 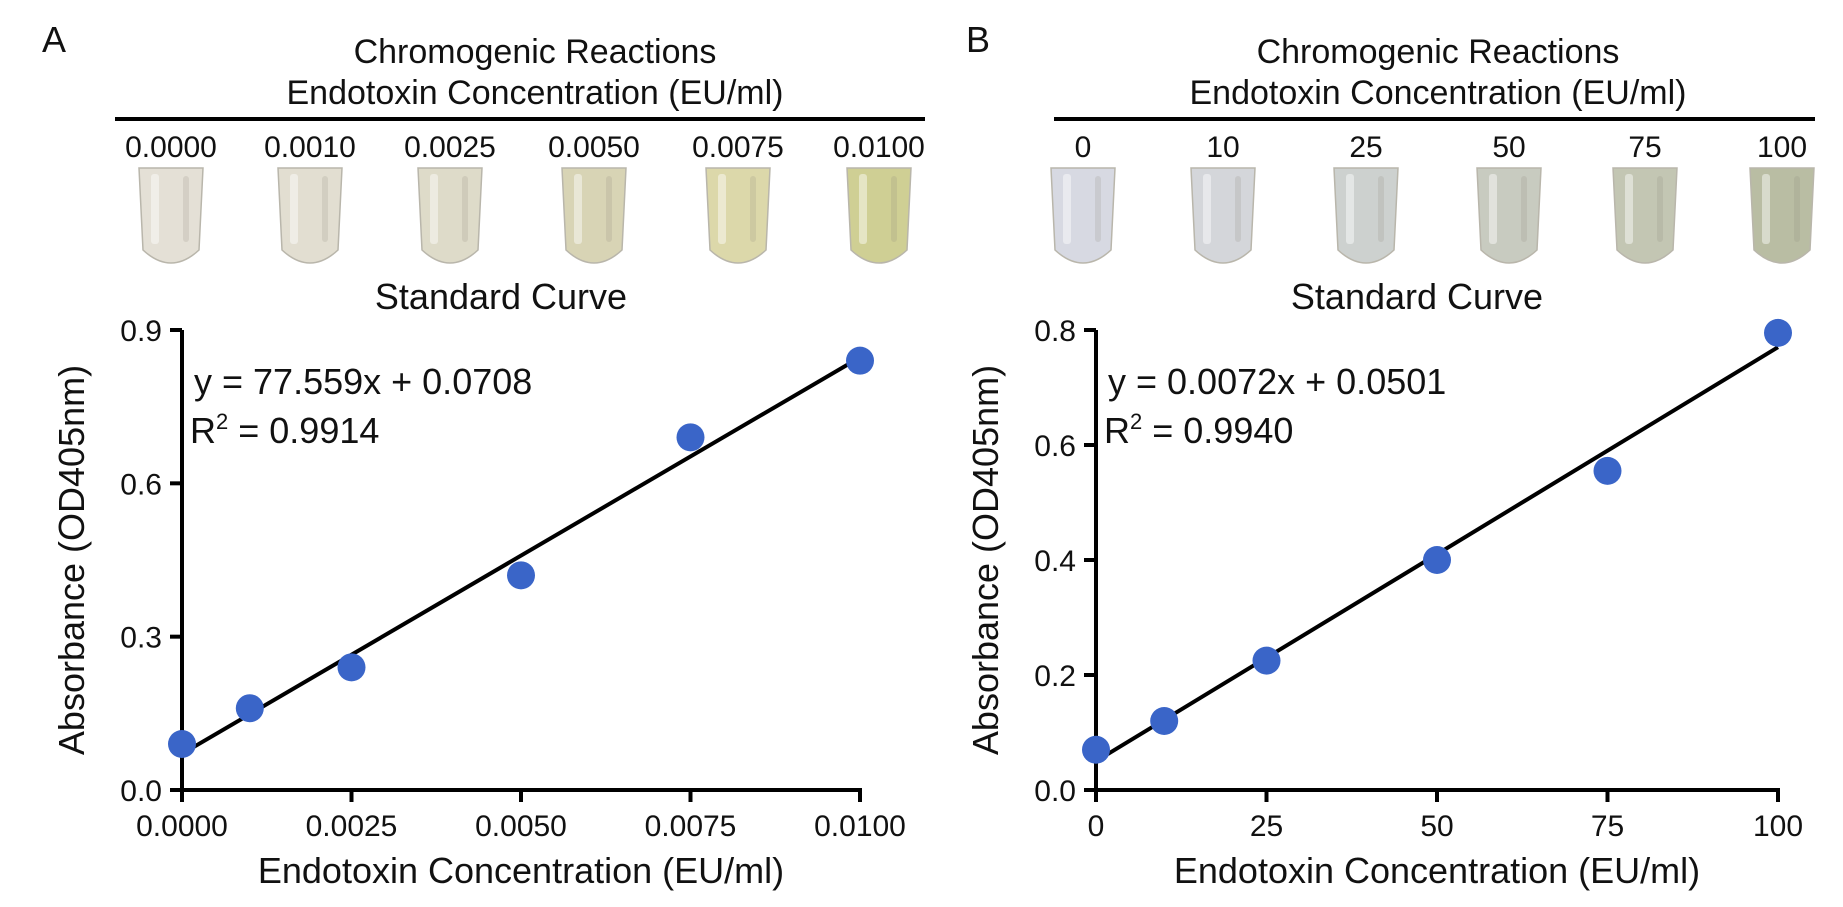 What do you see at coordinates (1782, 147) in the screenshot?
I see `tube-label: 100` at bounding box center [1782, 147].